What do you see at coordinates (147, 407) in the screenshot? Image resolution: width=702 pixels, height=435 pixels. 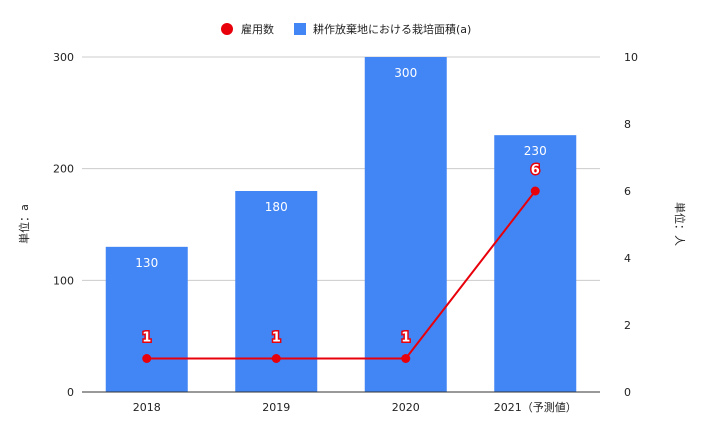 I see `x-tick-label: 2018` at bounding box center [147, 407].